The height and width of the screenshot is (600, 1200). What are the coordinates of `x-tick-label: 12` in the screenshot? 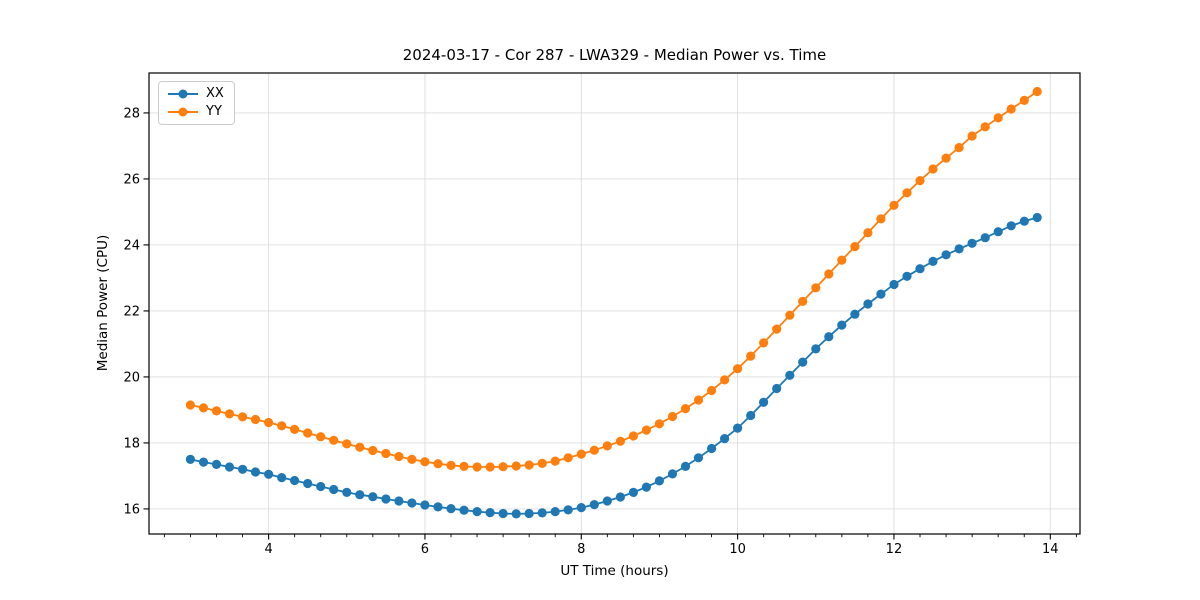 It's located at (894, 549).